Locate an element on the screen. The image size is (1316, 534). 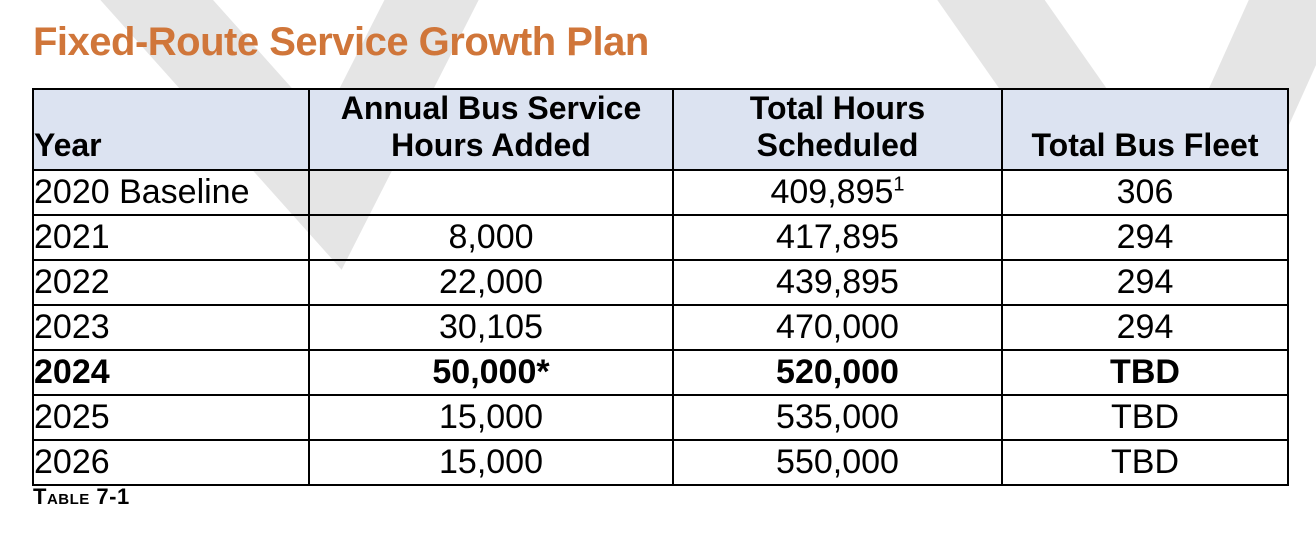
header-label: Total Bus Fleet is located at coordinates (1145, 145).